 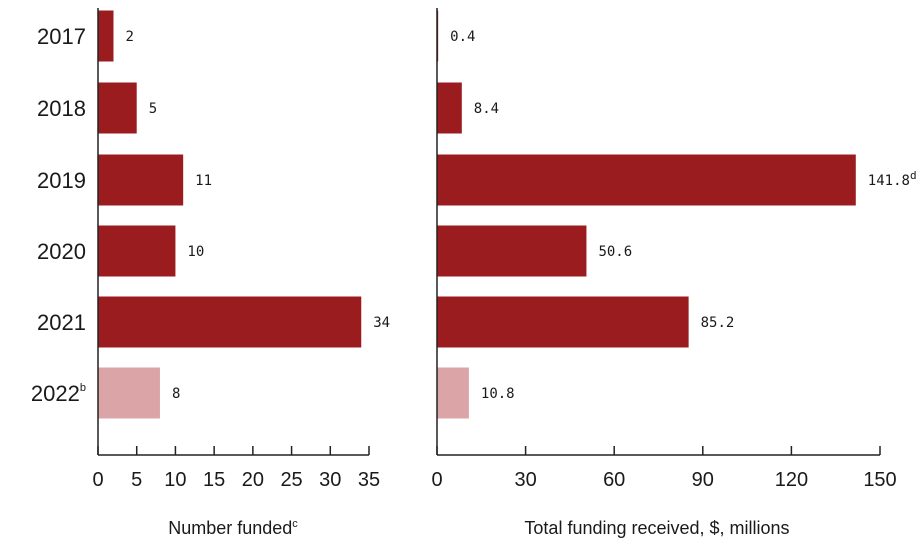 I want to click on total-funding-tick-label-30: 30, so click(x=525, y=480).